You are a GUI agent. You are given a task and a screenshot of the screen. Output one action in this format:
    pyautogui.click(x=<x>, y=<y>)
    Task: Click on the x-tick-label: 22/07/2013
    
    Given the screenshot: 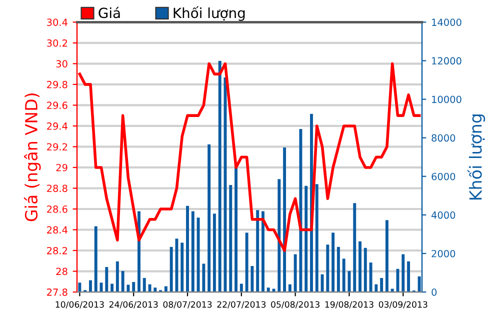 What is the action you would take?
    pyautogui.click(x=241, y=304)
    